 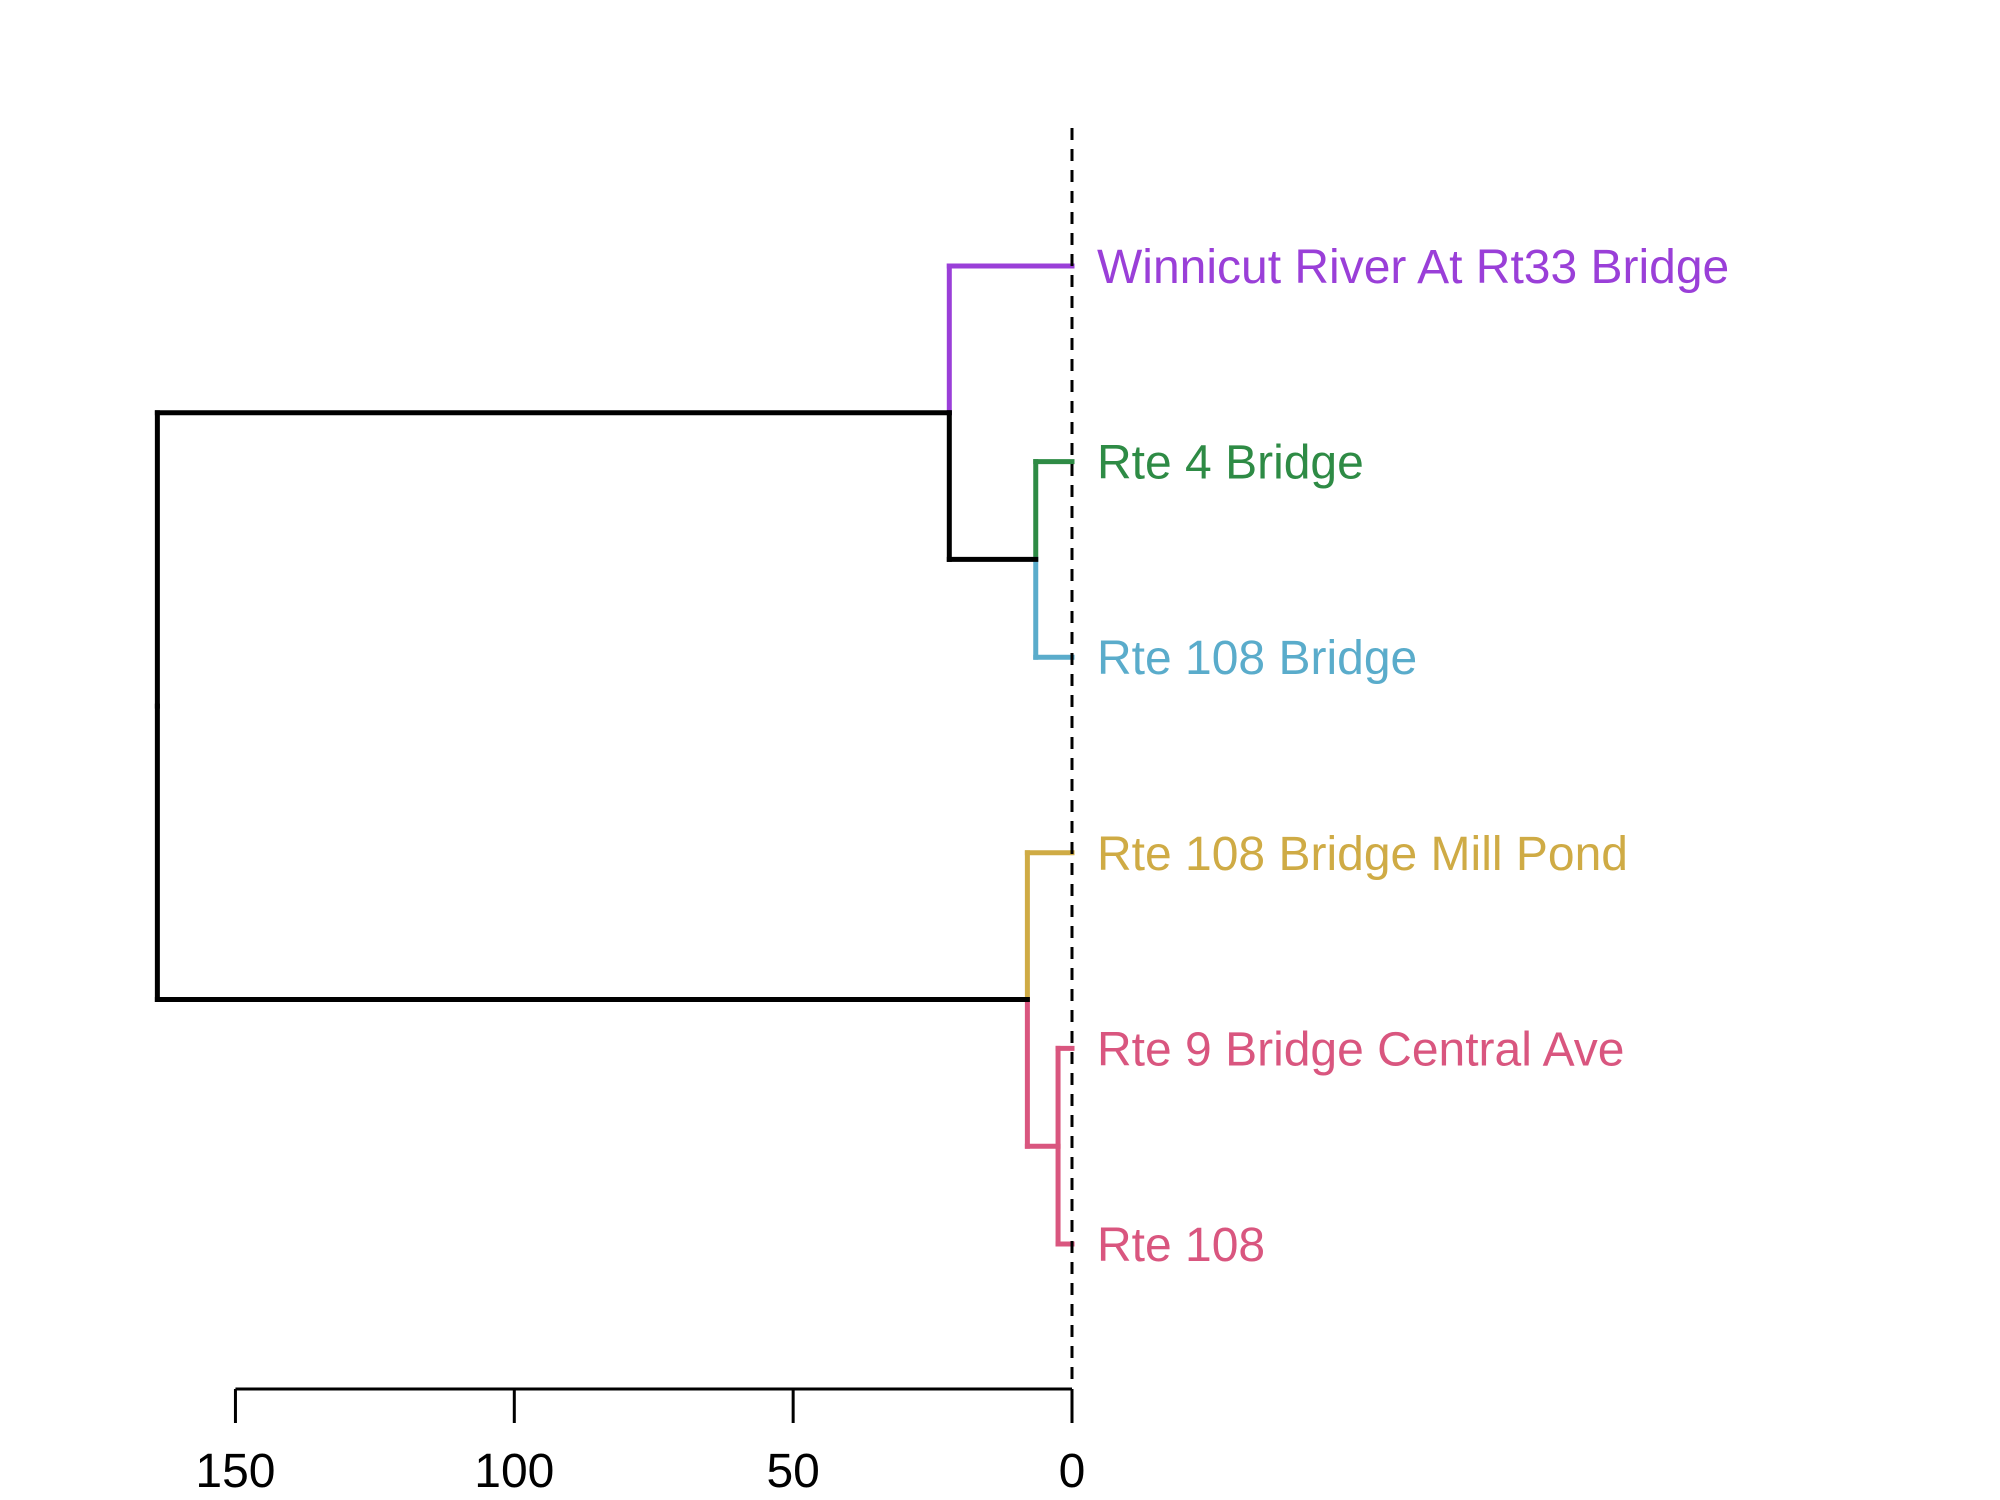 What do you see at coordinates (1362, 854) in the screenshot?
I see `leaf-label: Rte 108 Bridge Mill Pond` at bounding box center [1362, 854].